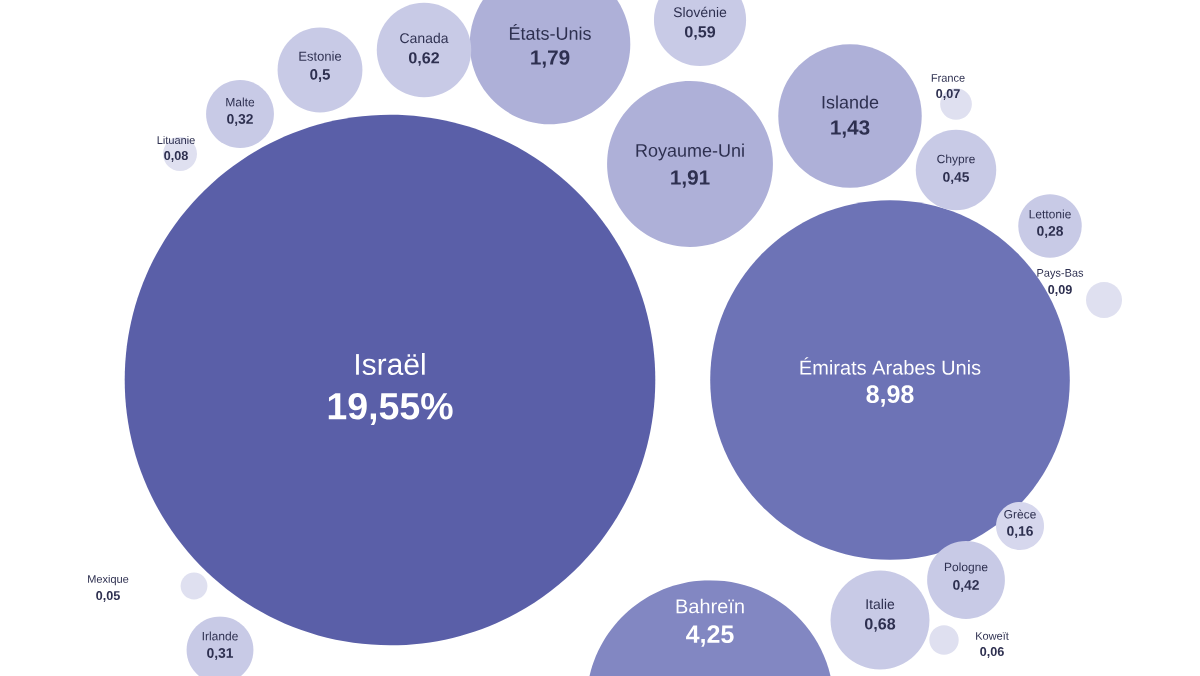  I want to click on data-label: 0,59, so click(700, 33).